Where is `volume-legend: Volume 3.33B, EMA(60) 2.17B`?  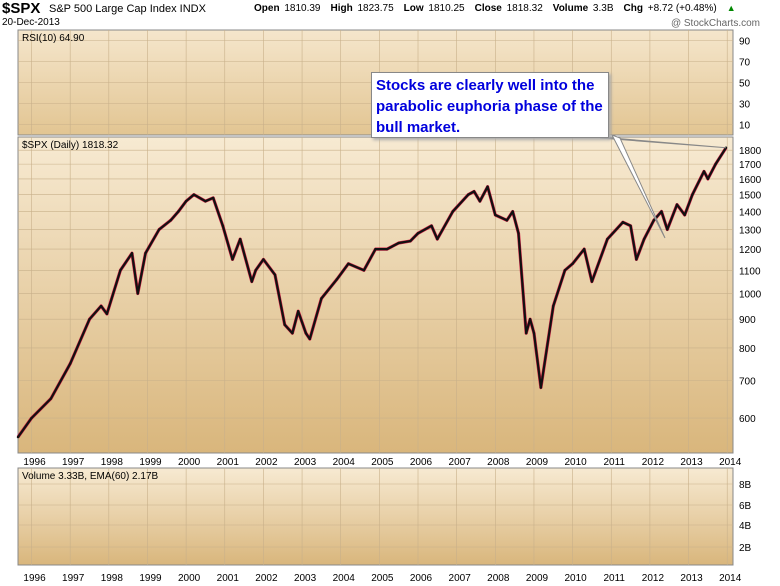
volume-legend: Volume 3.33B, EMA(60) 2.17B is located at coordinates (90, 476).